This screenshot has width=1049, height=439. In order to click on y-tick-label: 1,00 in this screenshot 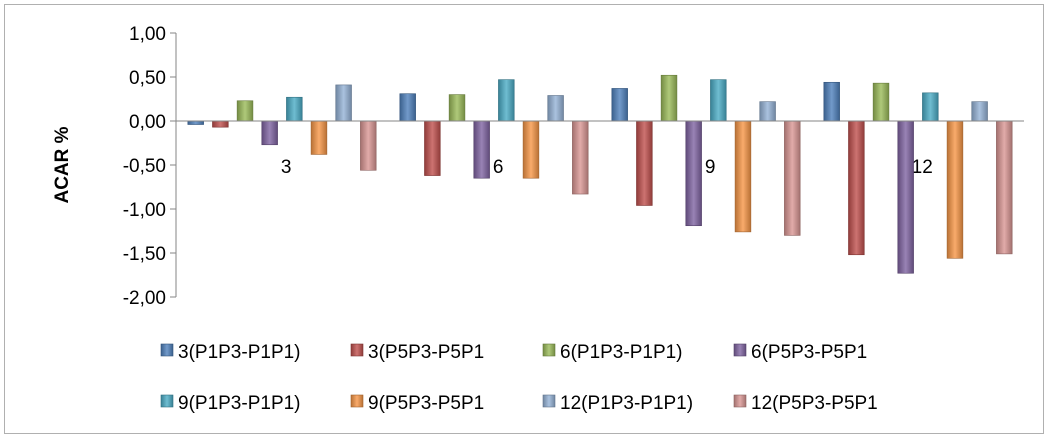, I will do `click(147, 34)`.